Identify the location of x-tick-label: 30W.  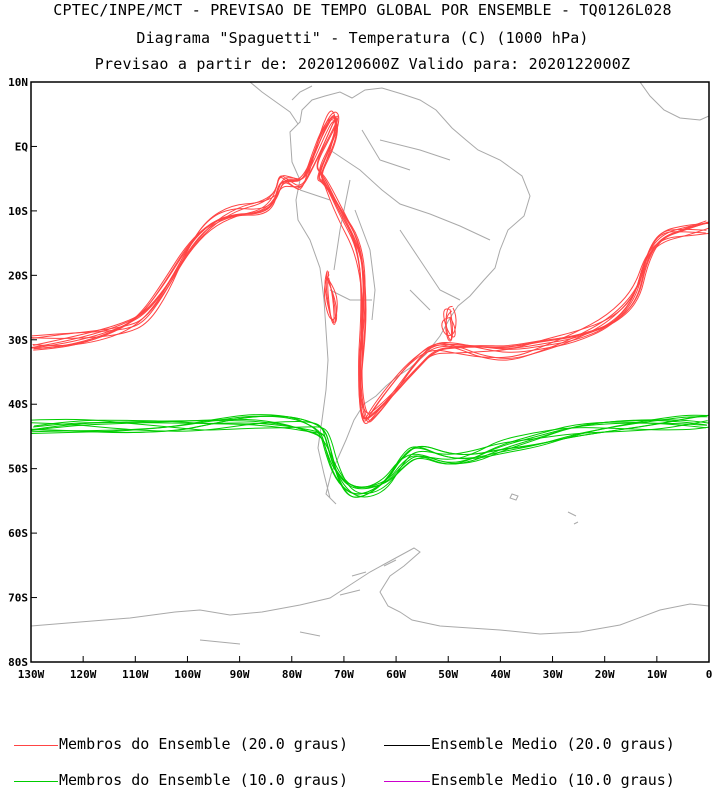
(553, 674).